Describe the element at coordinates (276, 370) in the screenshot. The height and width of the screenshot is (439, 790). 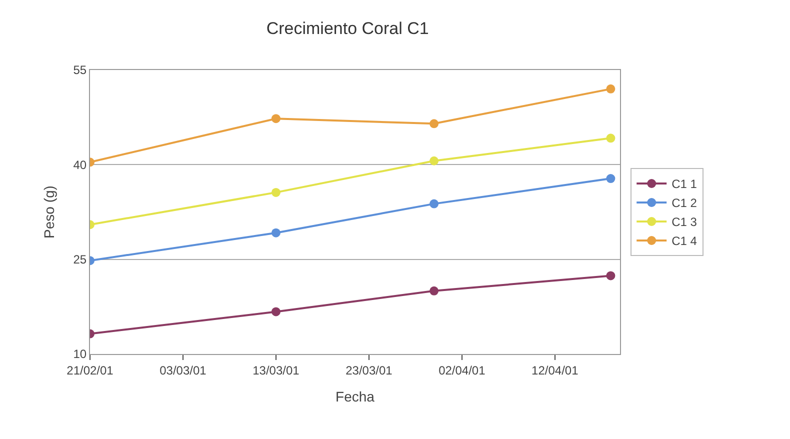
I see `x-tick-label: 13/03/01` at that location.